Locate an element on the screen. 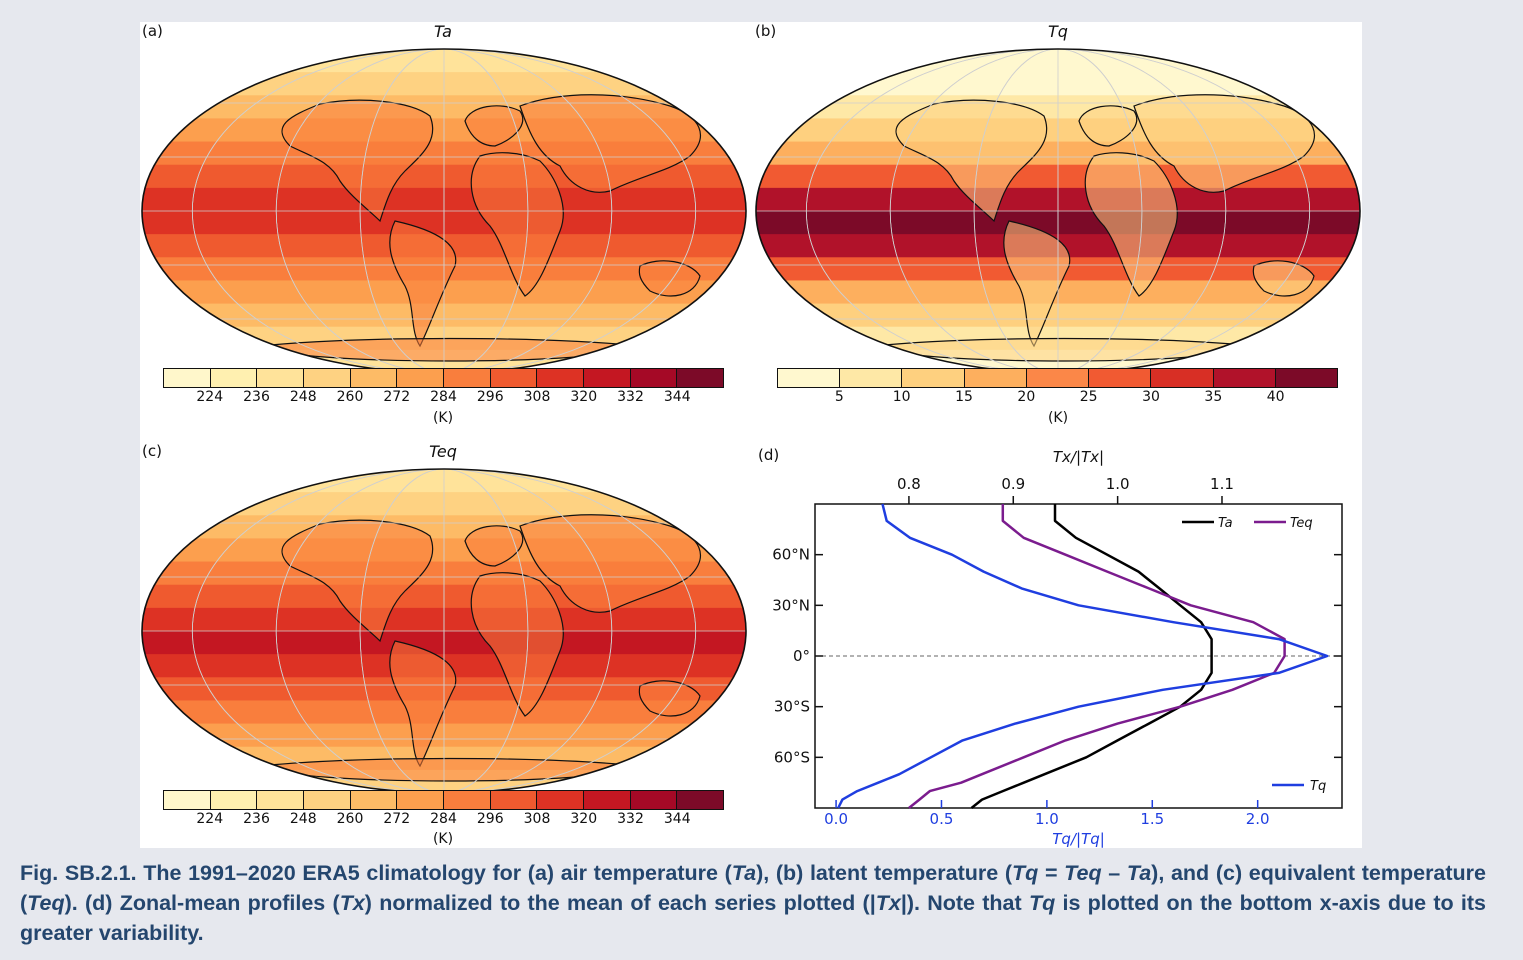 This screenshot has height=960, width=1523. bottom-x-tick-label: 0.0 is located at coordinates (836, 819).